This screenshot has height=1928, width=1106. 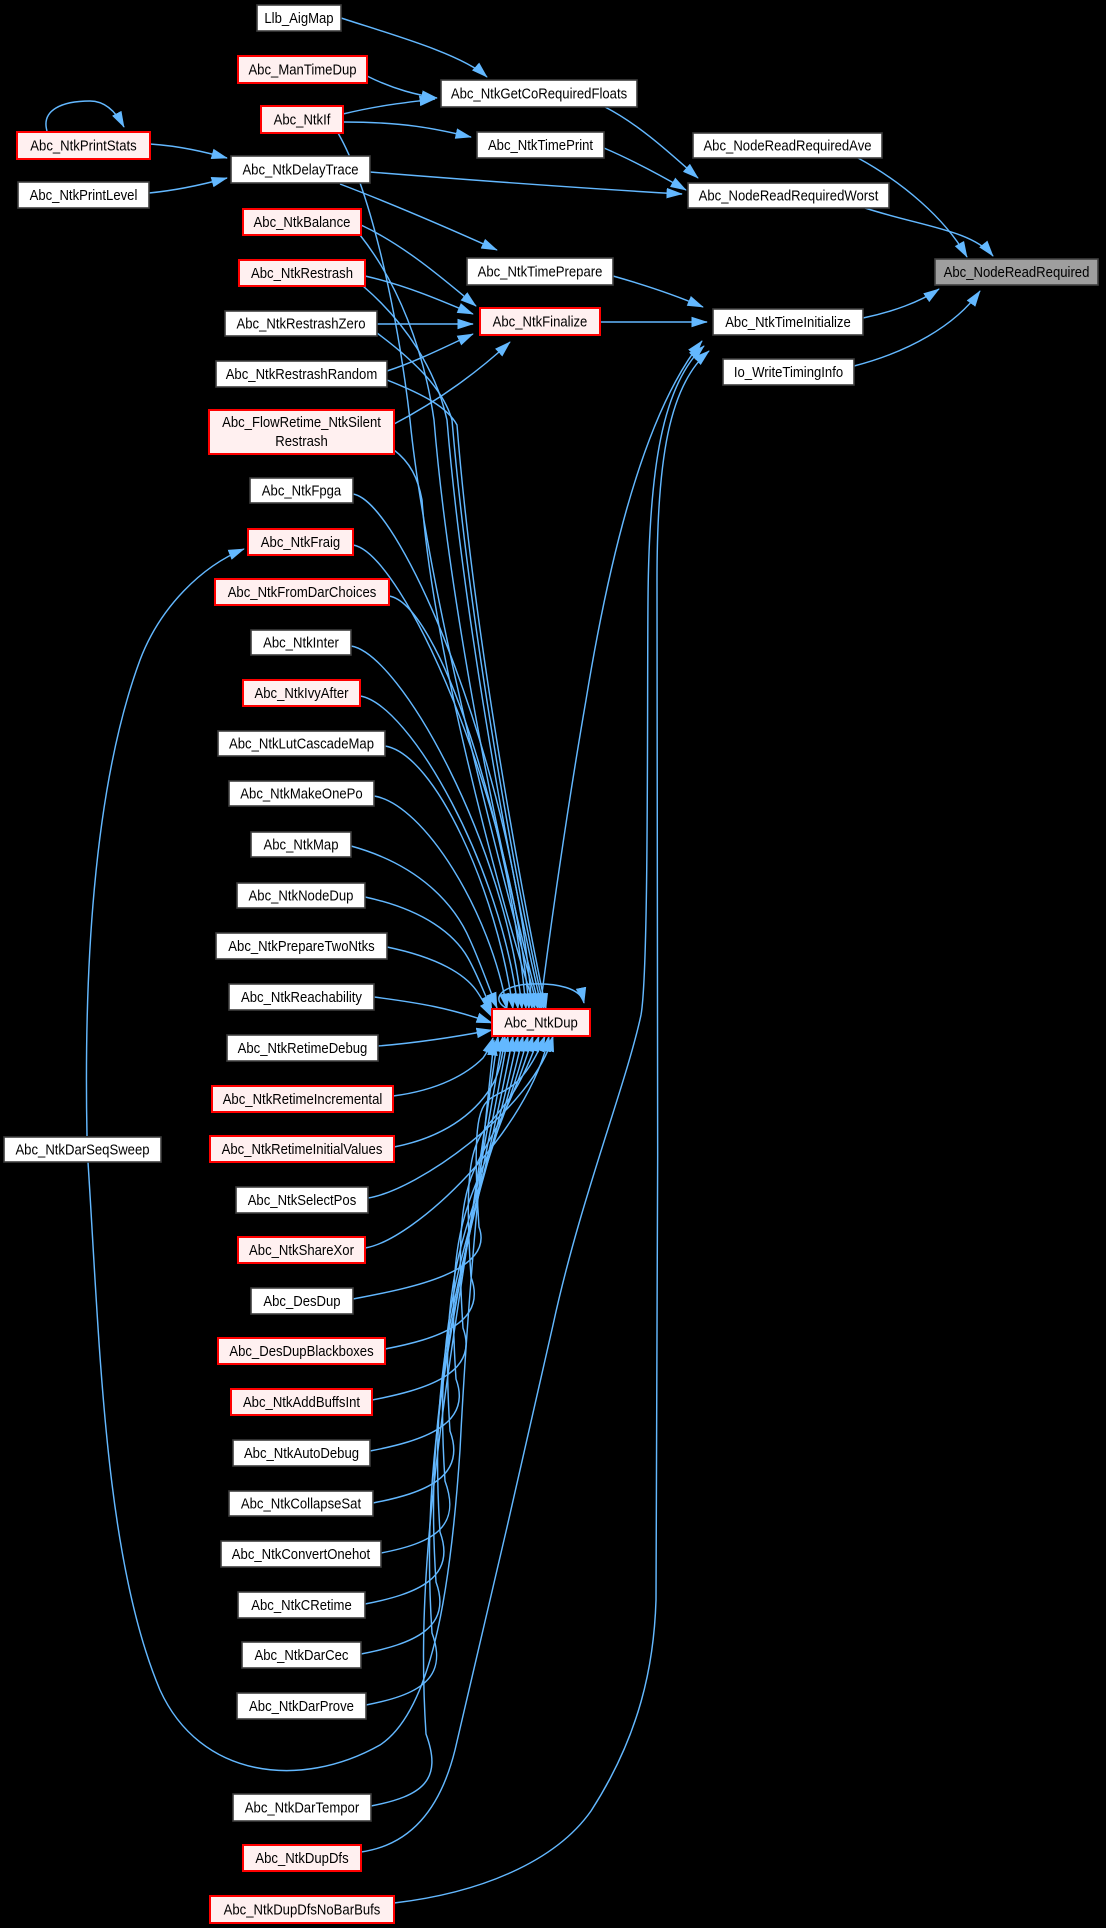 I want to click on svg-text: Abc_NtkRetimeInitialValues, so click(x=302, y=1149).